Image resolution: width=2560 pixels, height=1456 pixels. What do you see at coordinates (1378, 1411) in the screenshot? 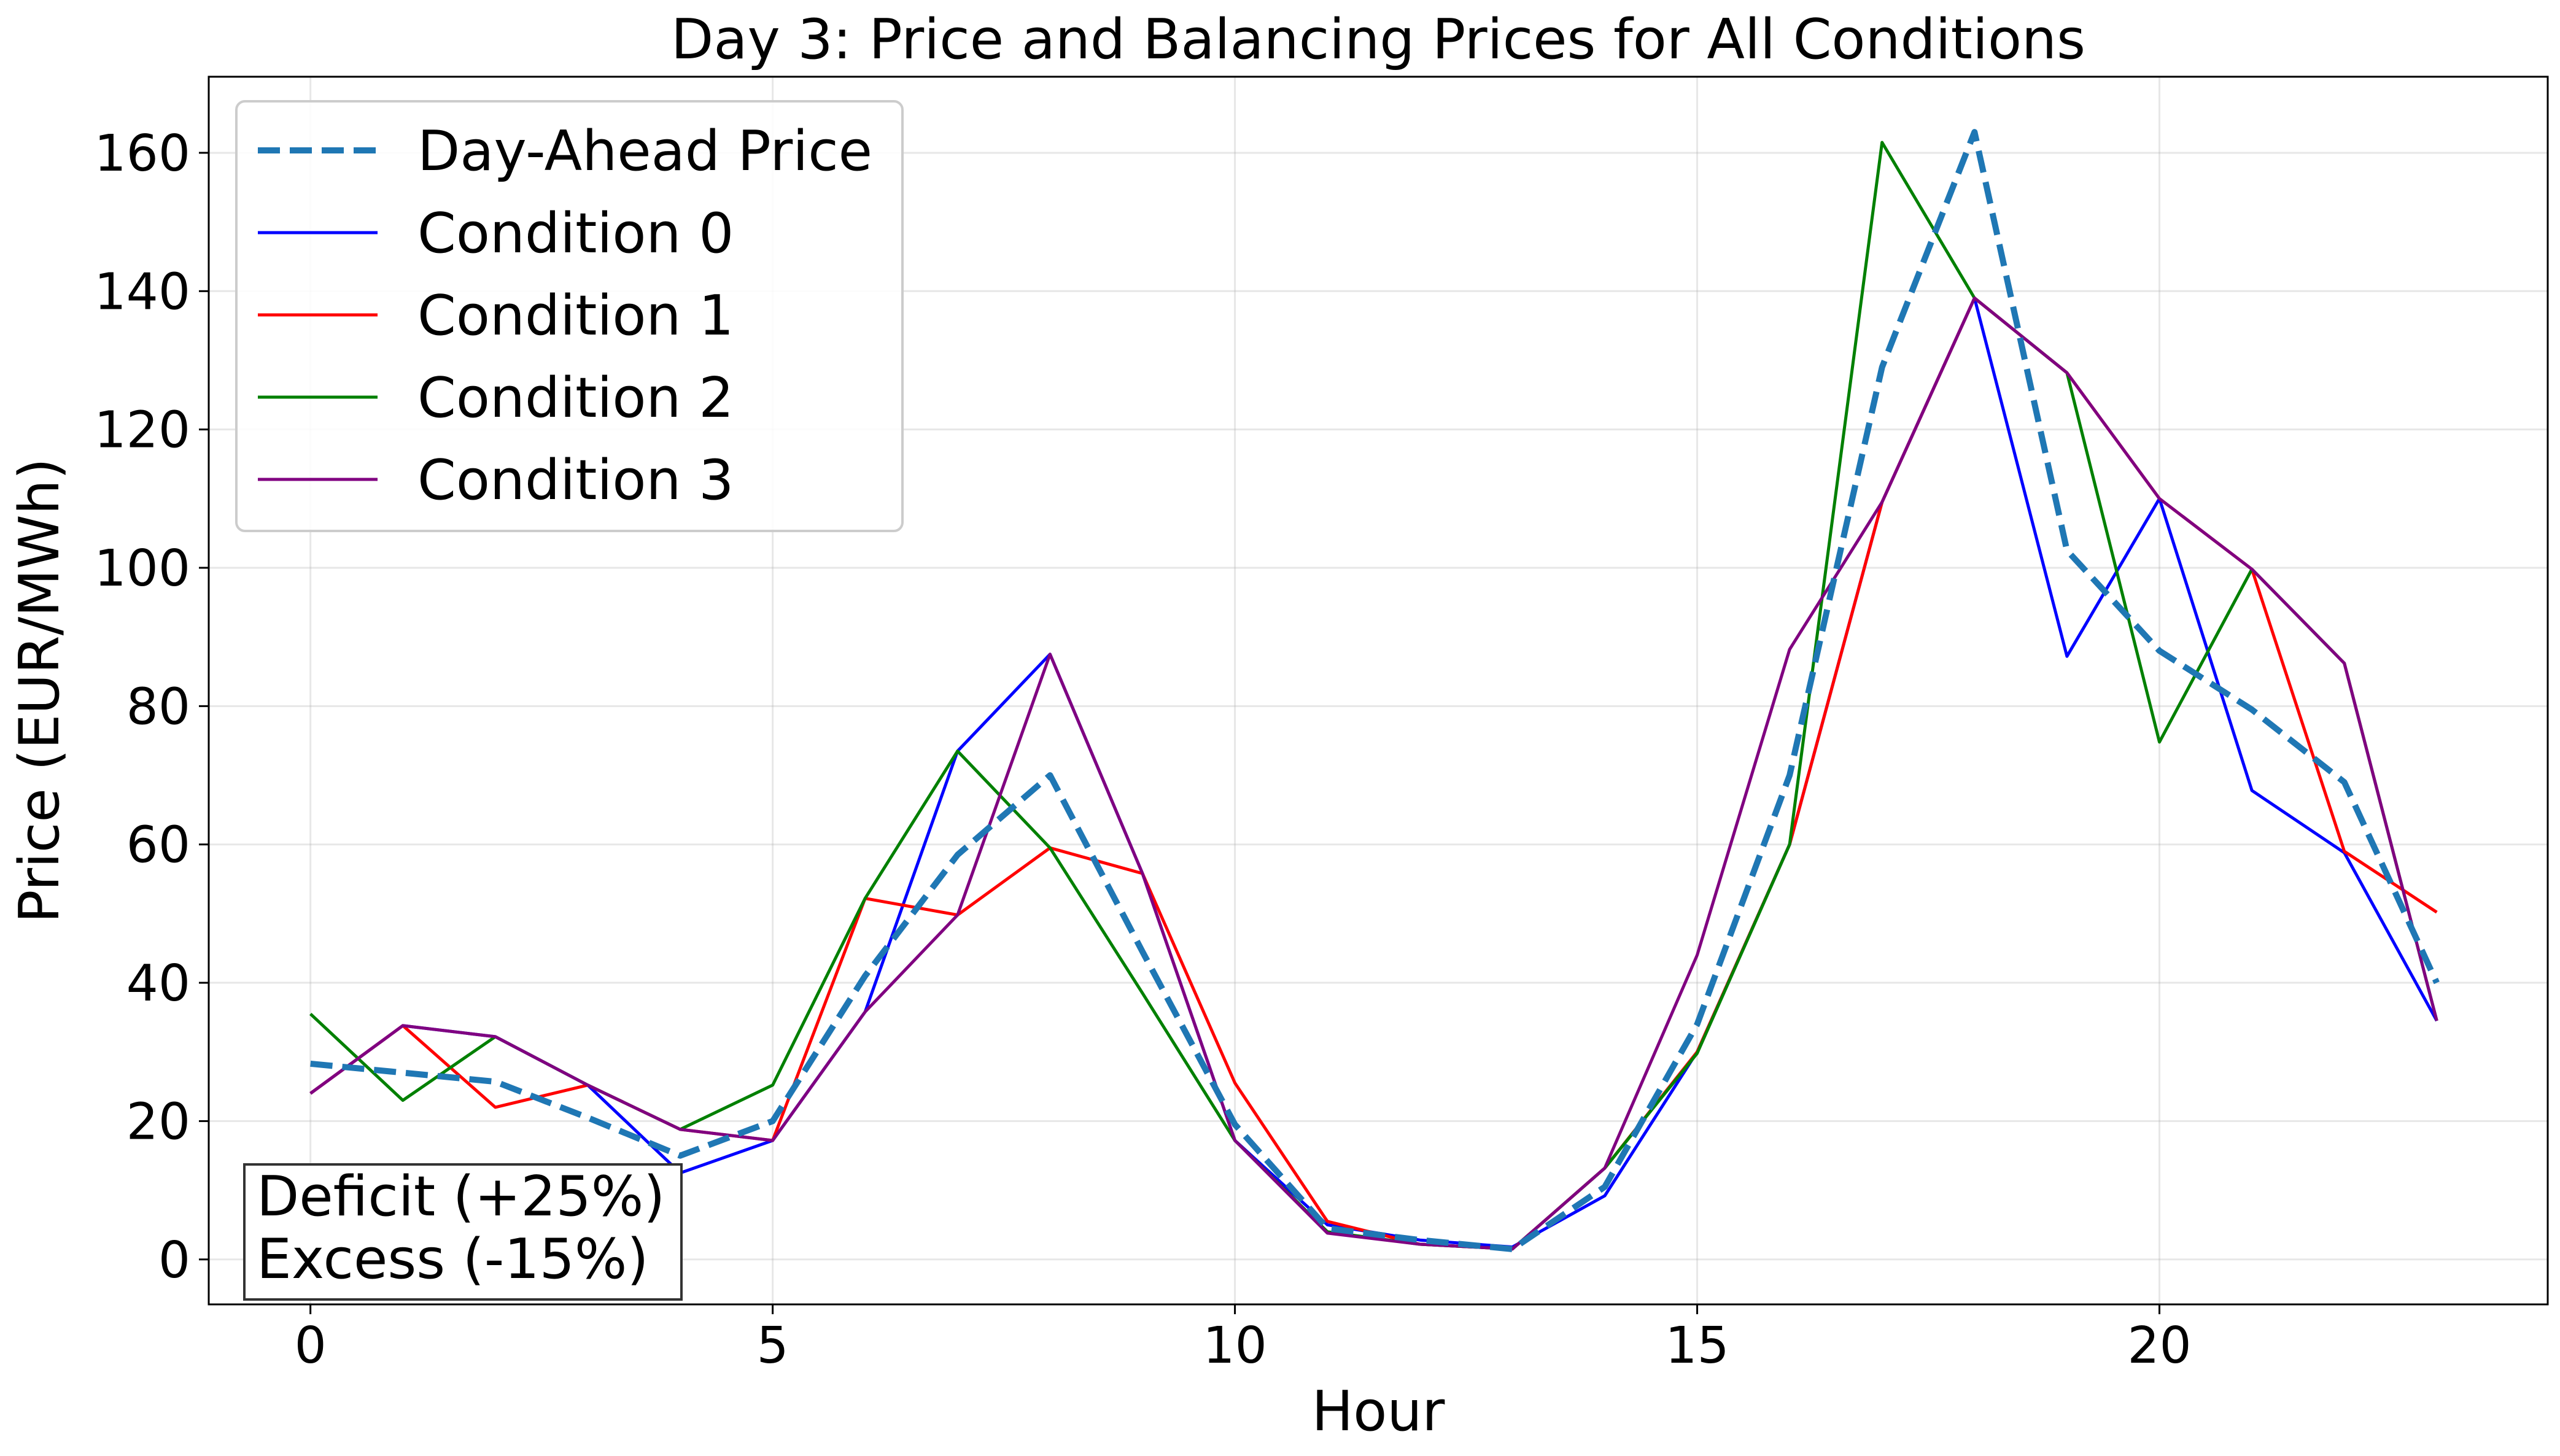
I see `x-axis-label: Hour` at bounding box center [1378, 1411].